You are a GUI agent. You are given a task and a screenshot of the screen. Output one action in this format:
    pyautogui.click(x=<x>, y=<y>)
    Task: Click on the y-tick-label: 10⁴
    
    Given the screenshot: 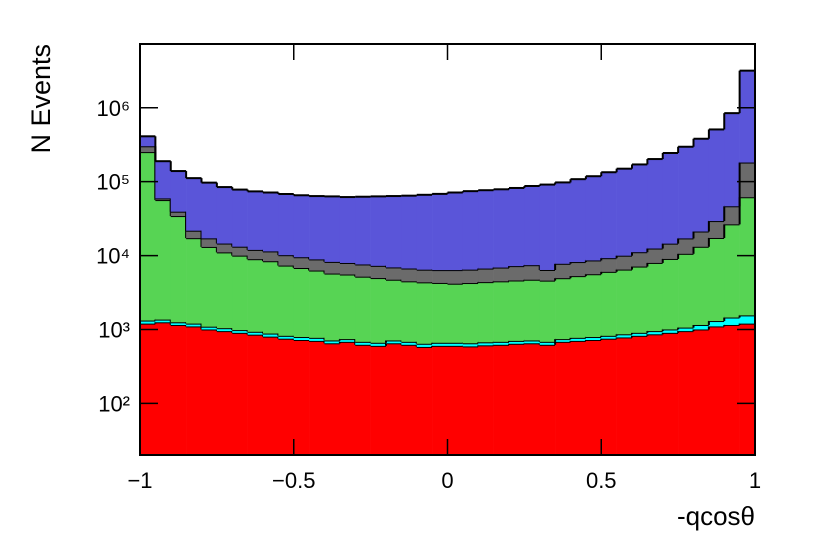 What is the action you would take?
    pyautogui.click(x=113, y=256)
    